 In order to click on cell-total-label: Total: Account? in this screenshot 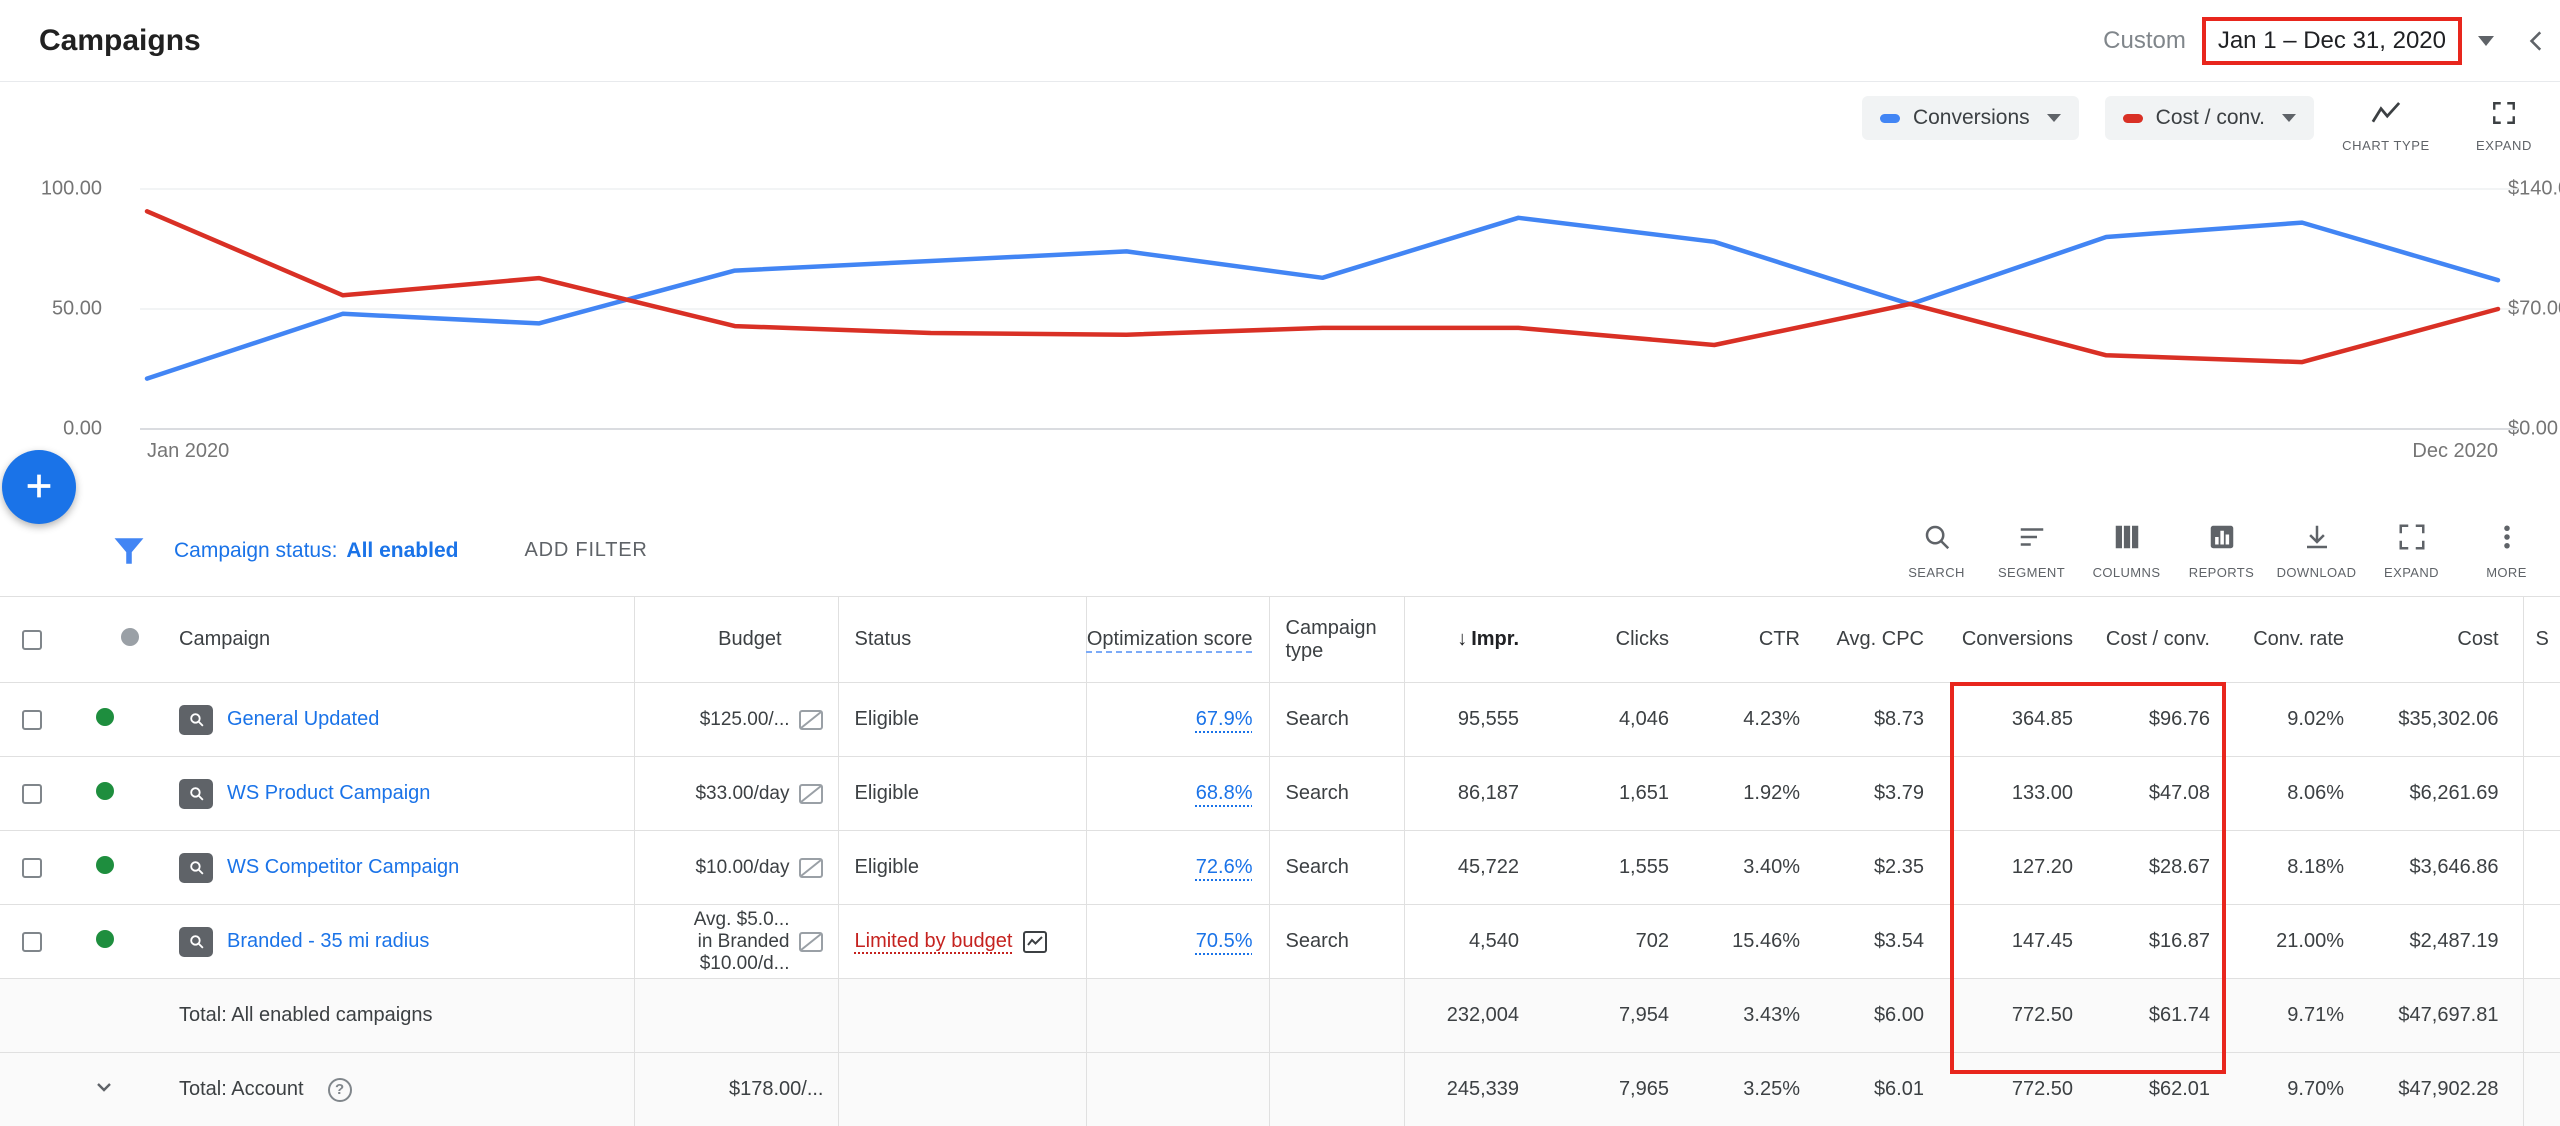, I will do `click(399, 1089)`.